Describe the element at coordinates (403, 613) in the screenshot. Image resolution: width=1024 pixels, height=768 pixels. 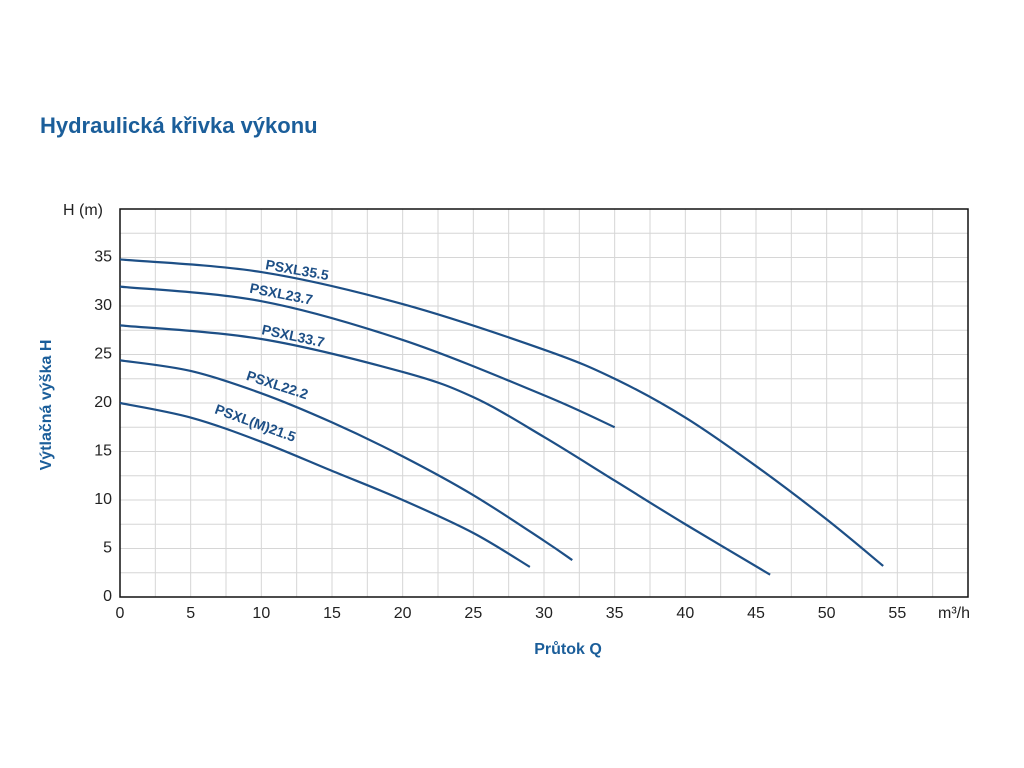
I see `x-tick-label: 20` at that location.